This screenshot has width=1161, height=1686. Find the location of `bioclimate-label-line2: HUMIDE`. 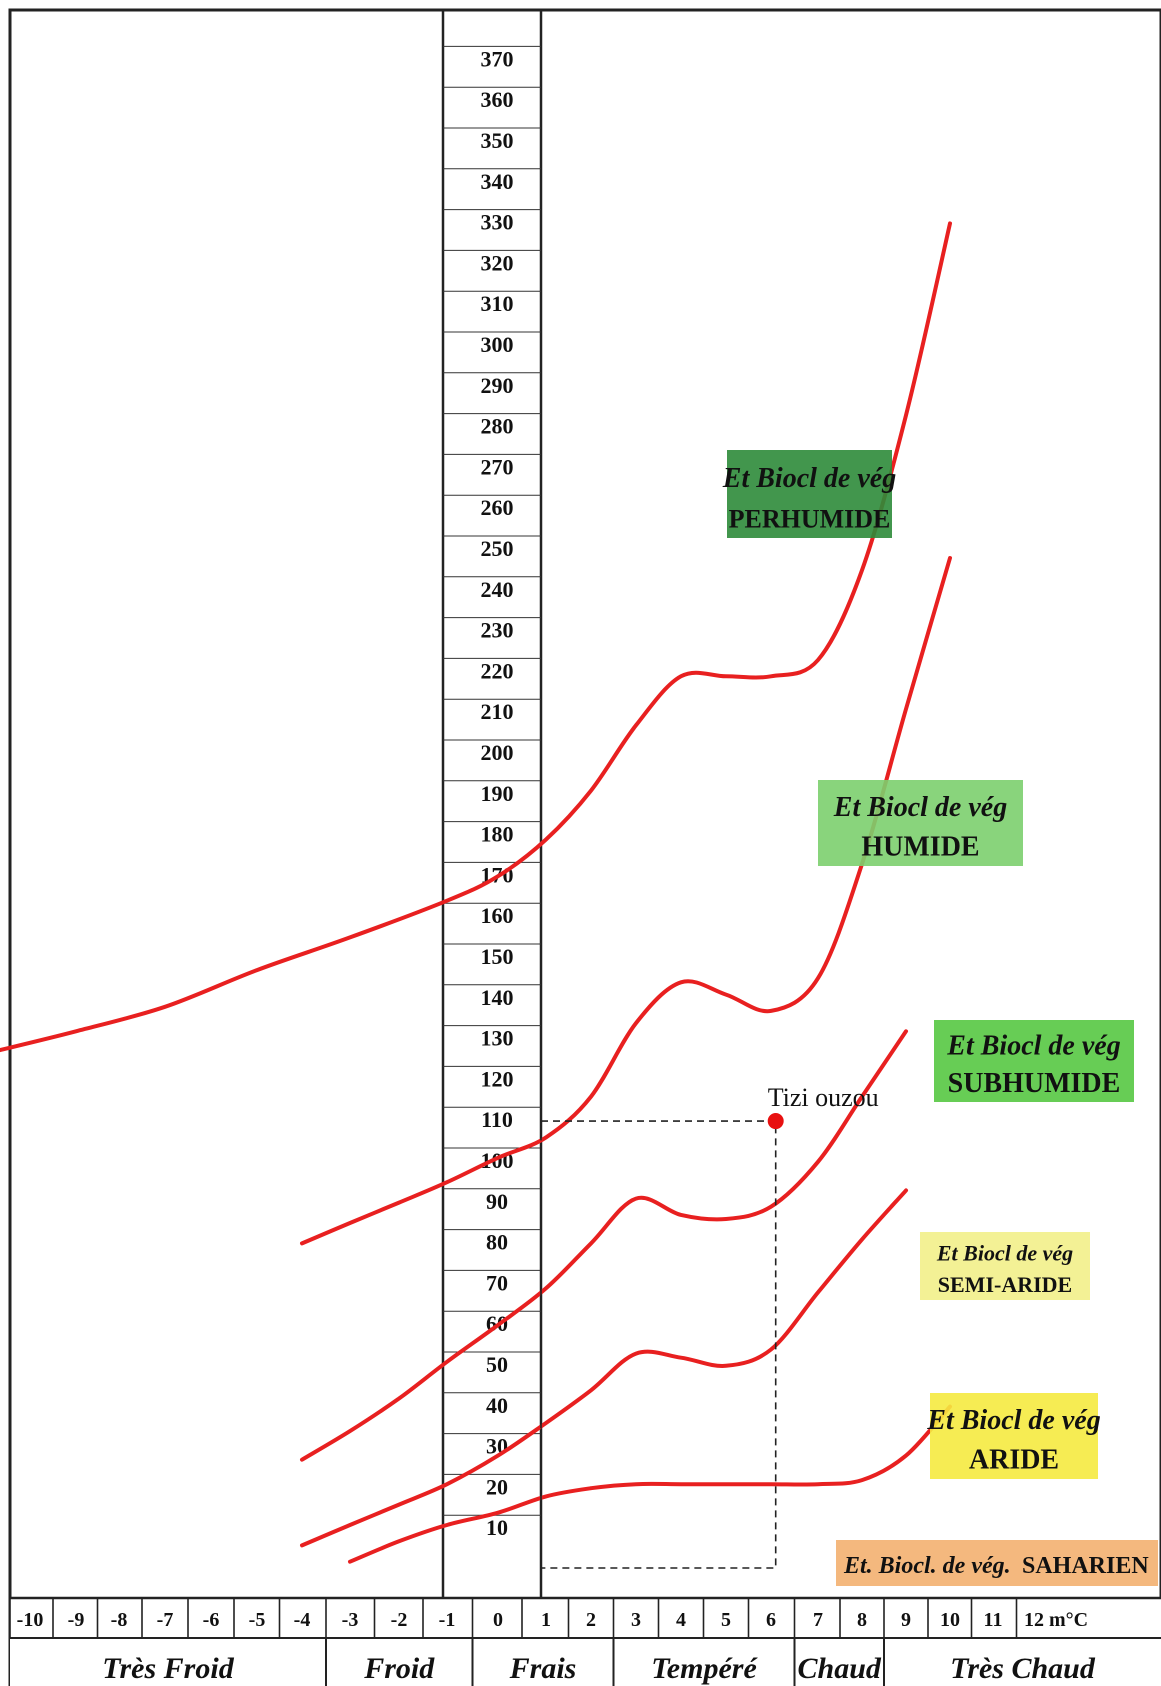

bioclimate-label-line2: HUMIDE is located at coordinates (920, 847).